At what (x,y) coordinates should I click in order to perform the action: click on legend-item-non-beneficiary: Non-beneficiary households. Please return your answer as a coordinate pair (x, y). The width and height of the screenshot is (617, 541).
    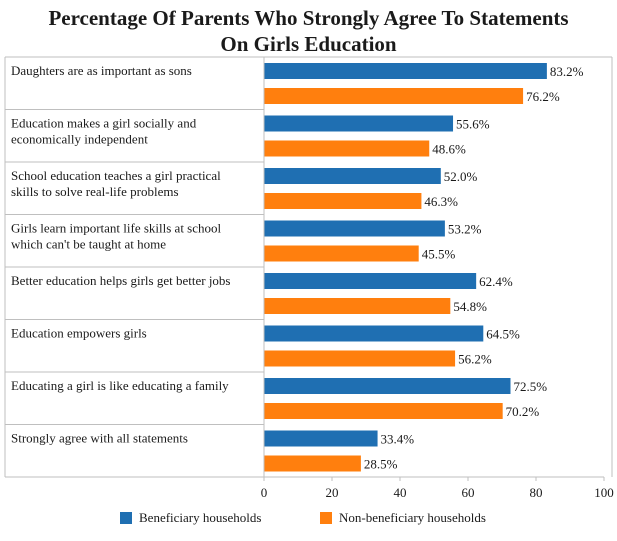
    Looking at the image, I should click on (403, 518).